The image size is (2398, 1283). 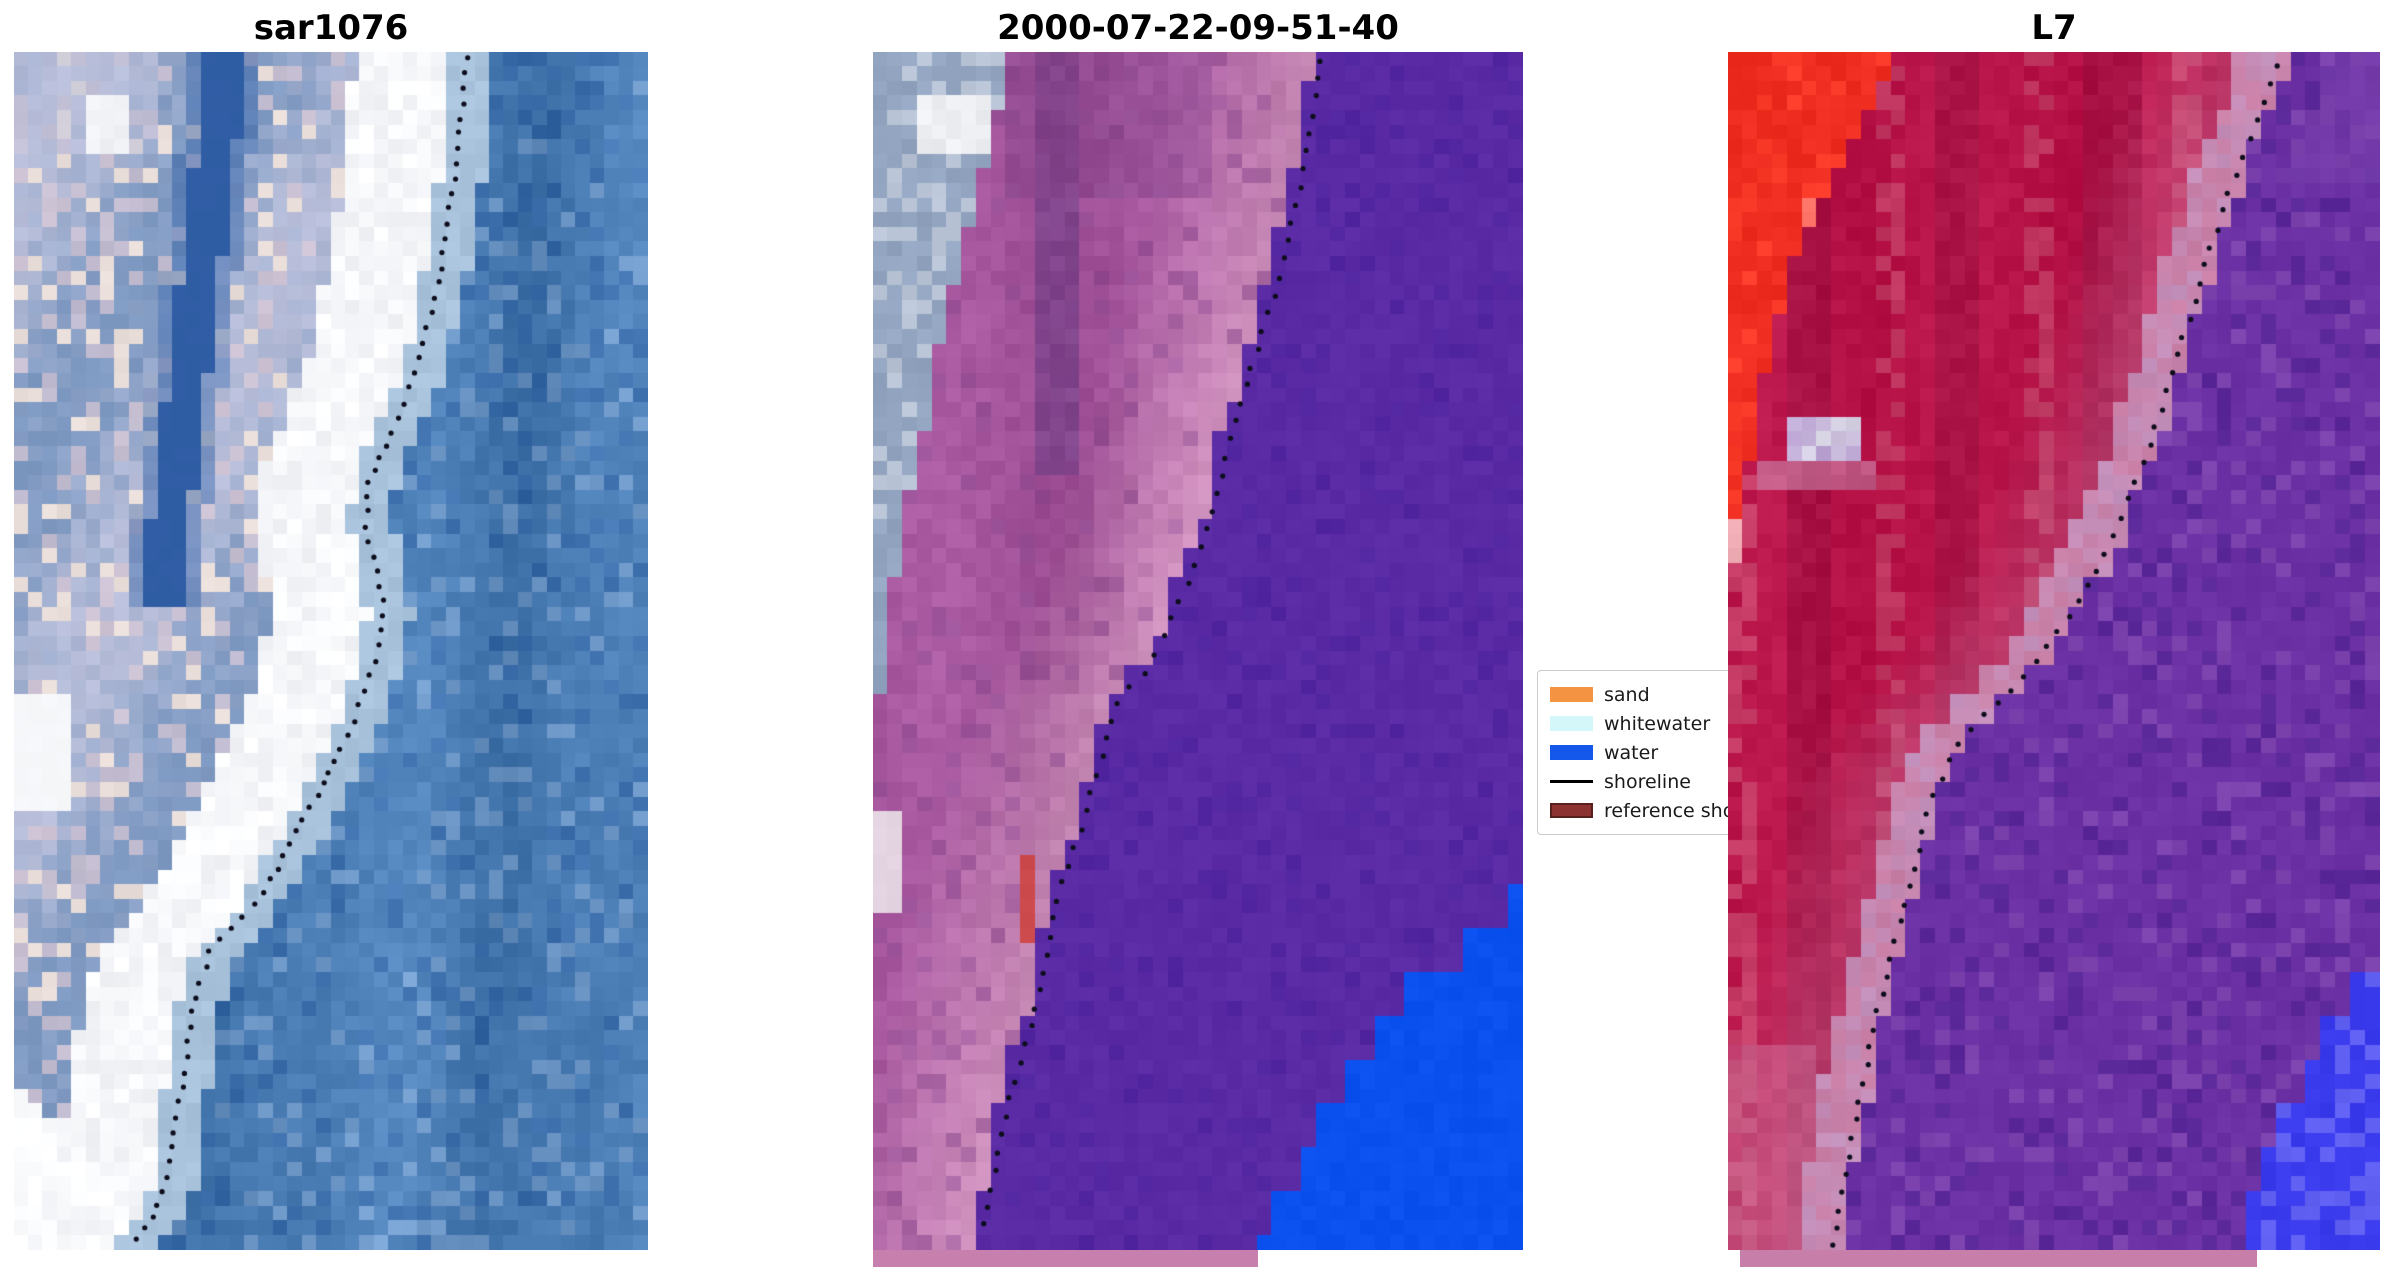 What do you see at coordinates (1065, 1258) in the screenshot?
I see `overlay-strip-classified` at bounding box center [1065, 1258].